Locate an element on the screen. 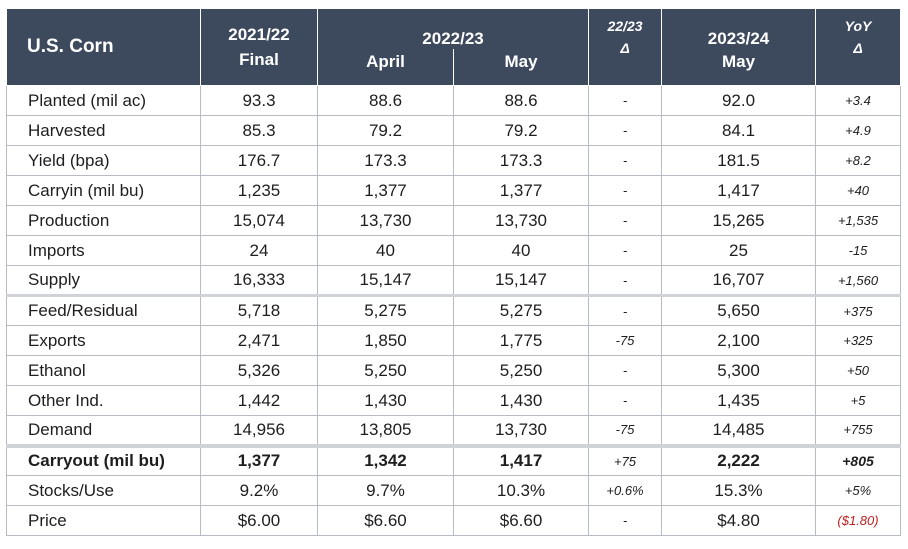 The height and width of the screenshot is (549, 908). table-row: Other Ind. 1,442 1,430 1,430-1,435 +5 is located at coordinates (454, 400).